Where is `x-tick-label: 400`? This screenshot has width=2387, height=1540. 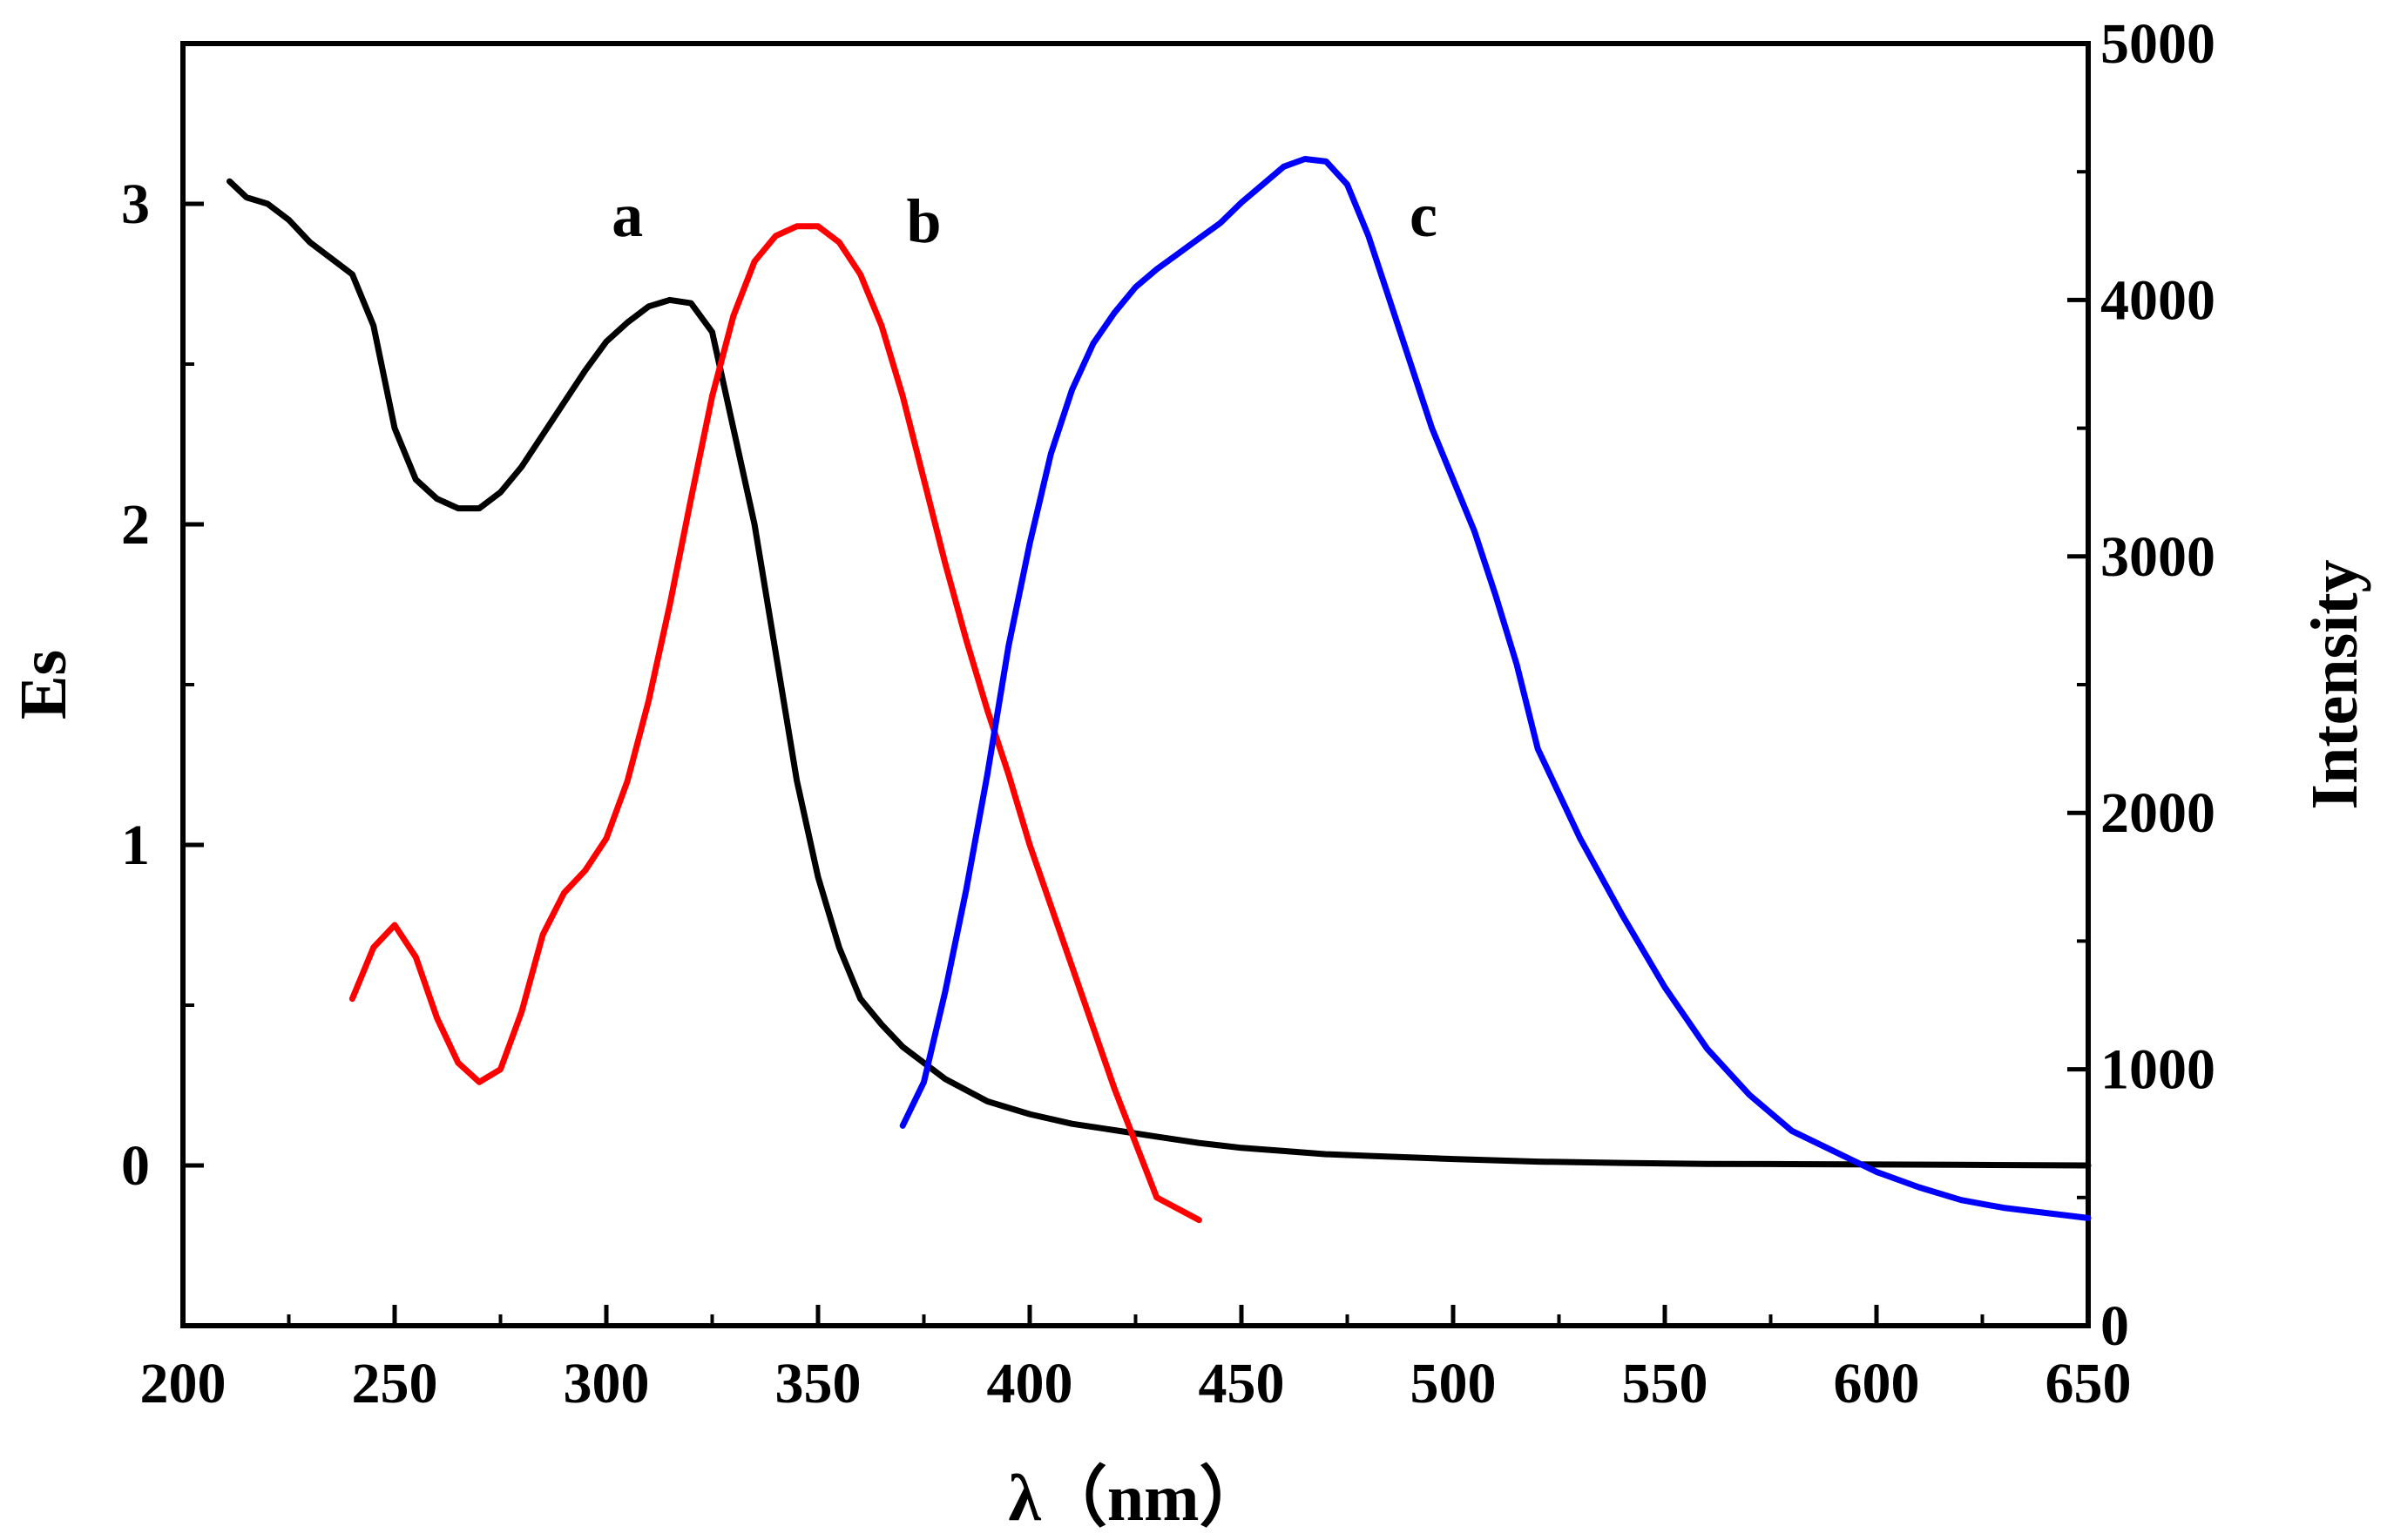 x-tick-label: 400 is located at coordinates (1030, 1383).